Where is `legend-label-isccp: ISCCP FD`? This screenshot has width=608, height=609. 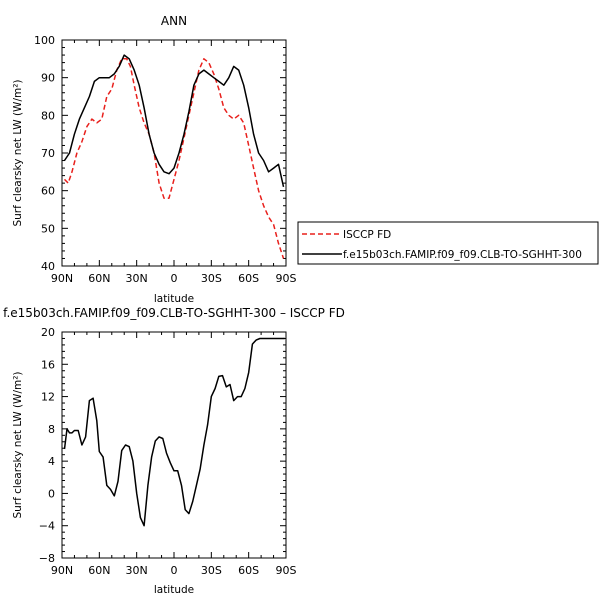 legend-label-isccp: ISCCP FD is located at coordinates (367, 235).